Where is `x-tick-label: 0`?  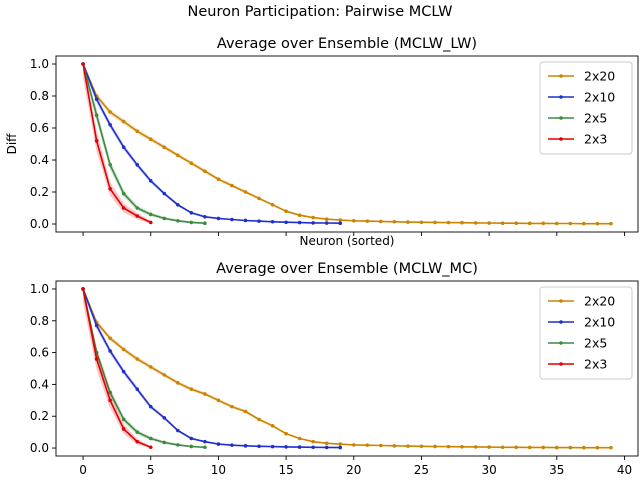
x-tick-label: 0 is located at coordinates (83, 470).